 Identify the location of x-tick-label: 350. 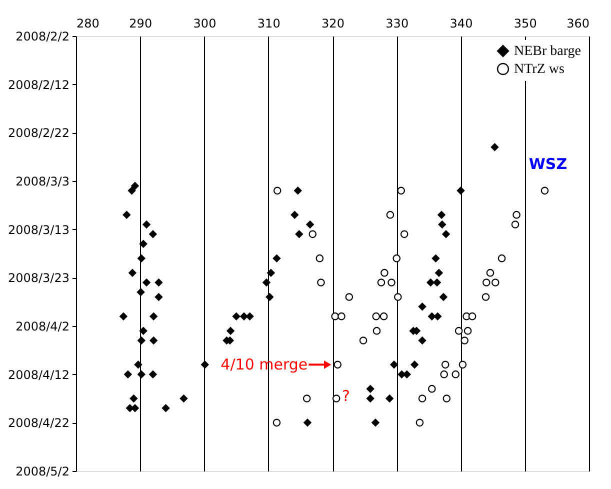
(525, 23).